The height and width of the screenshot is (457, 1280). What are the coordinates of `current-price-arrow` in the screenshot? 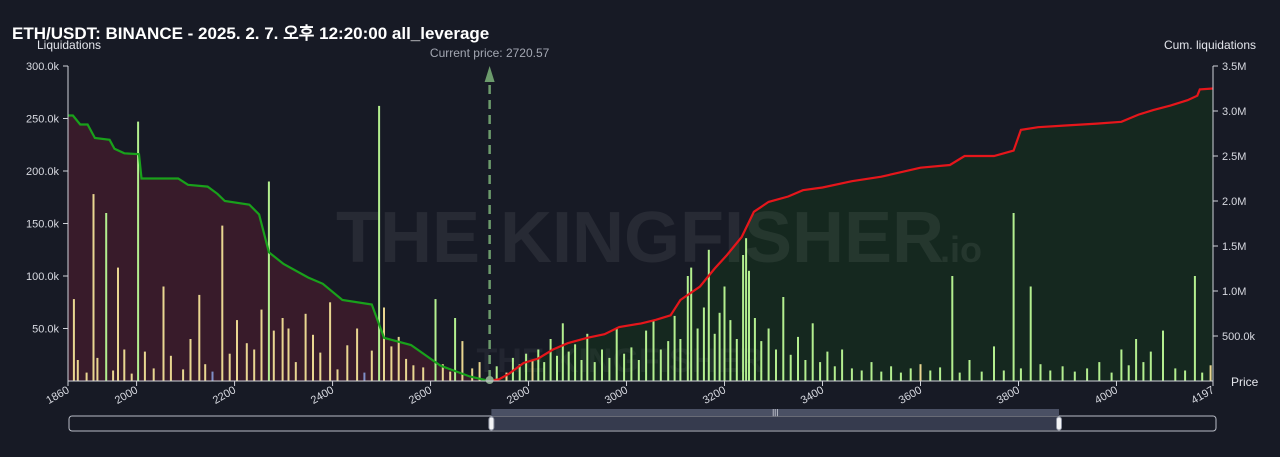 It's located at (489, 74).